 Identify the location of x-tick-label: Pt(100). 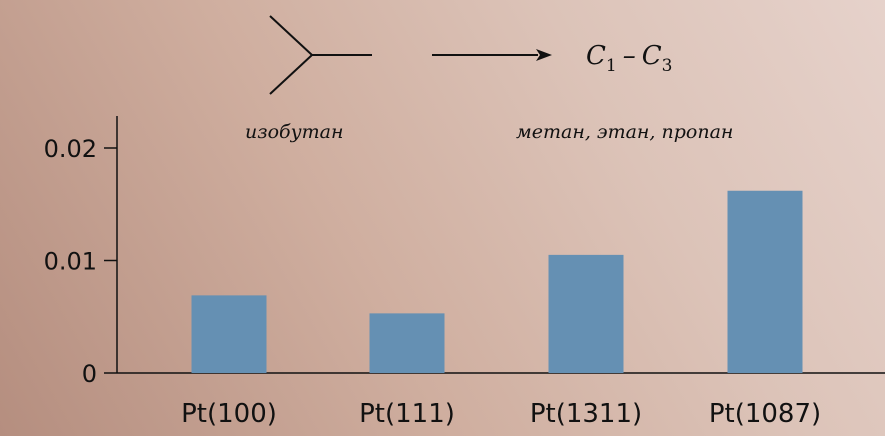
(229, 414).